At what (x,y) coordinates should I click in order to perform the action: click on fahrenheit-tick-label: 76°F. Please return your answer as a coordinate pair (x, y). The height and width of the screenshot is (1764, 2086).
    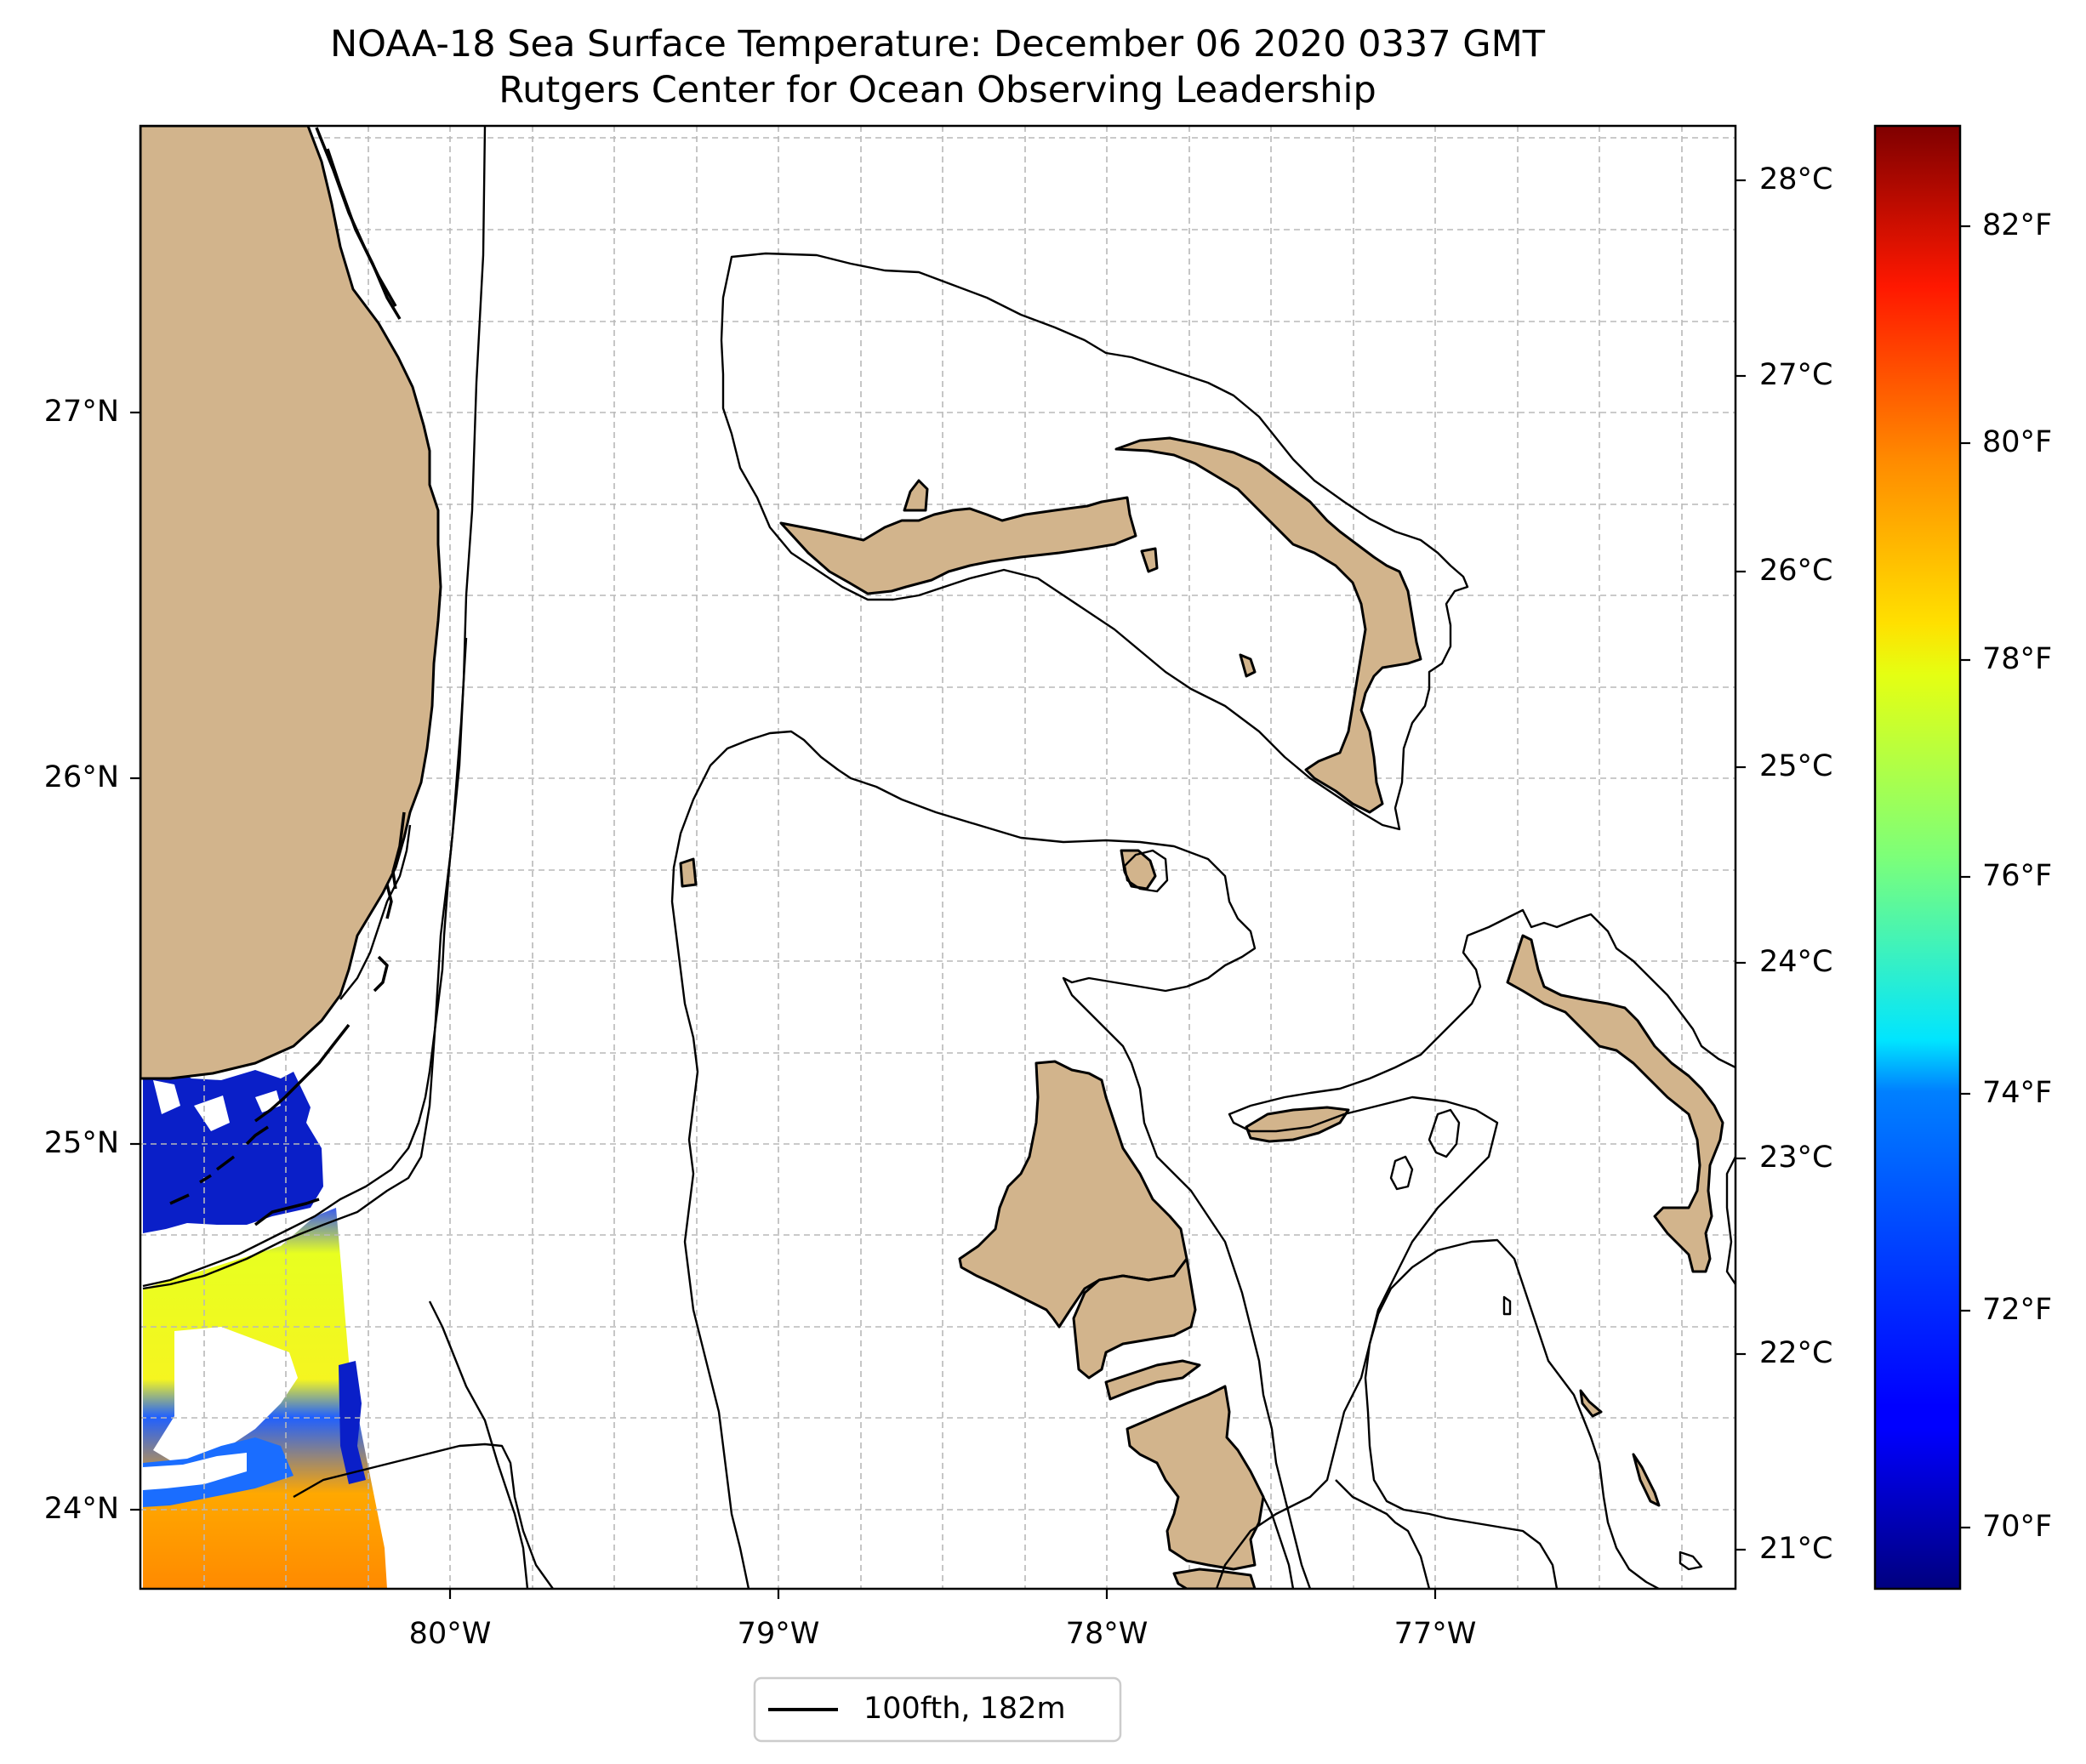
    Looking at the image, I should click on (2017, 876).